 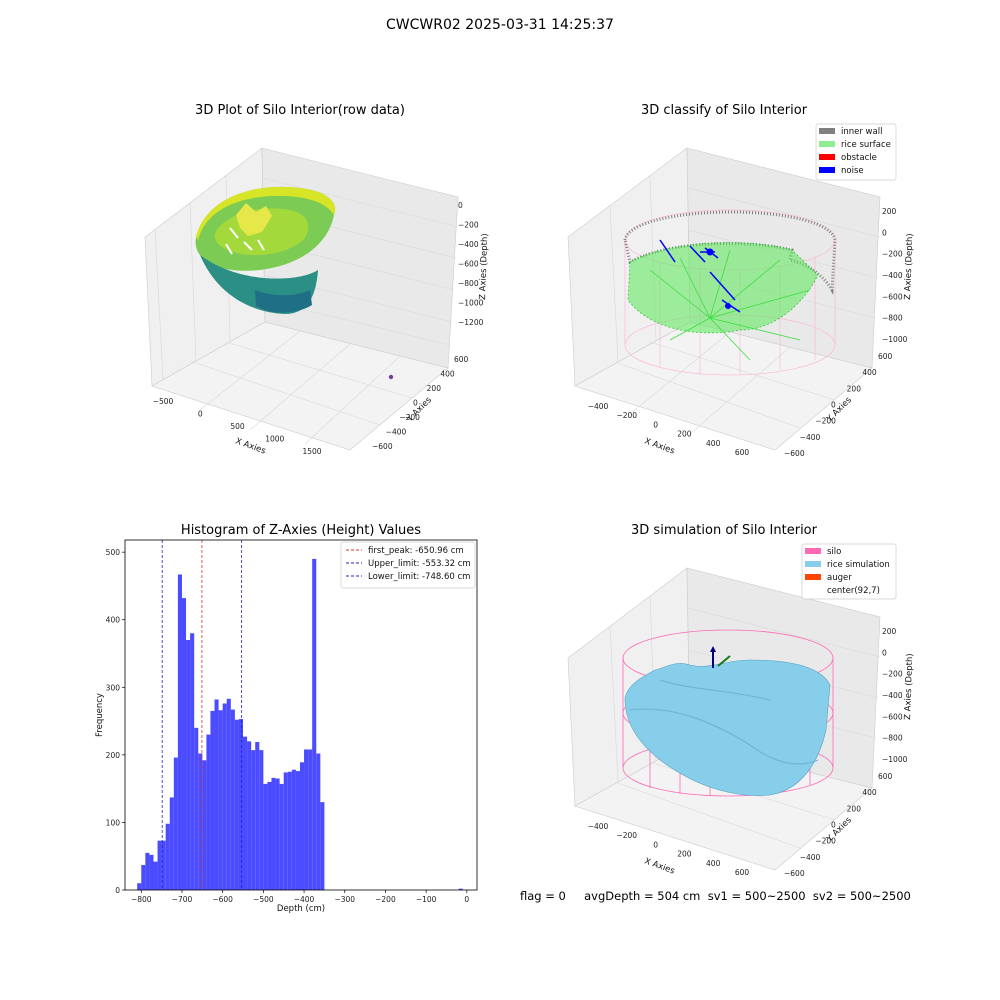 What do you see at coordinates (391, 377) in the screenshot?
I see `raw-outlier-point` at bounding box center [391, 377].